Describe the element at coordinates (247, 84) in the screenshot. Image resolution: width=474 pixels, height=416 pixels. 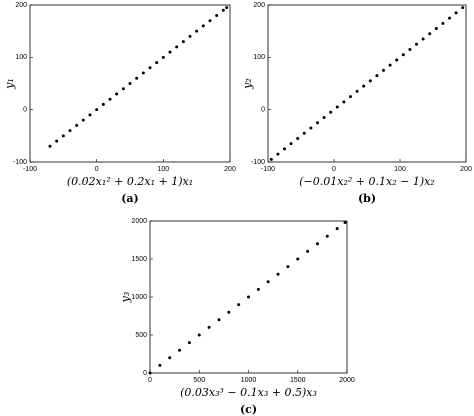
I see `y-axis-label: y₂` at that location.